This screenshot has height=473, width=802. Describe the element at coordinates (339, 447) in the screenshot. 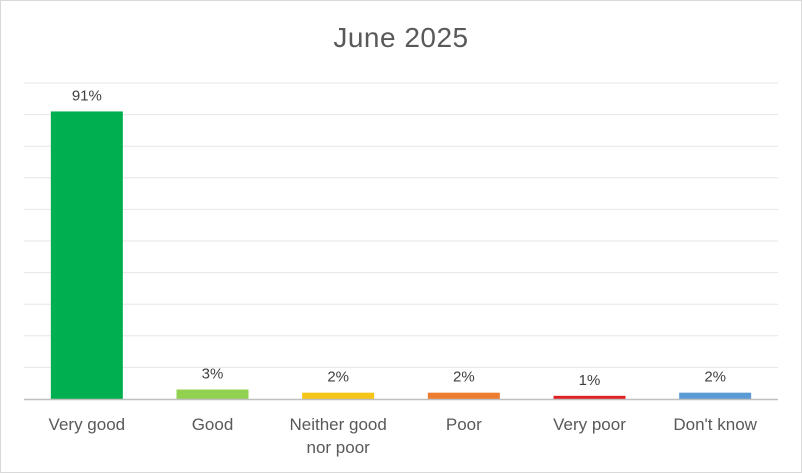

I see `x-tick-label: nor poor` at that location.